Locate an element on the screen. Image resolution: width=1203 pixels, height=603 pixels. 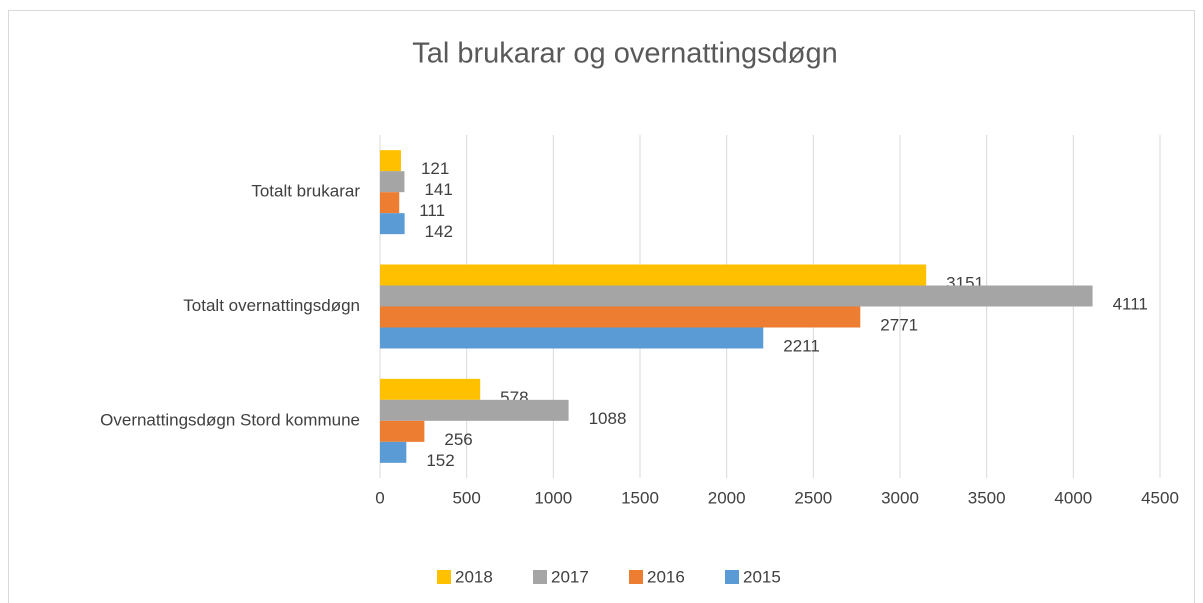
y-tick-label: Overnattingsdøgn Stord kommune is located at coordinates (230, 419).